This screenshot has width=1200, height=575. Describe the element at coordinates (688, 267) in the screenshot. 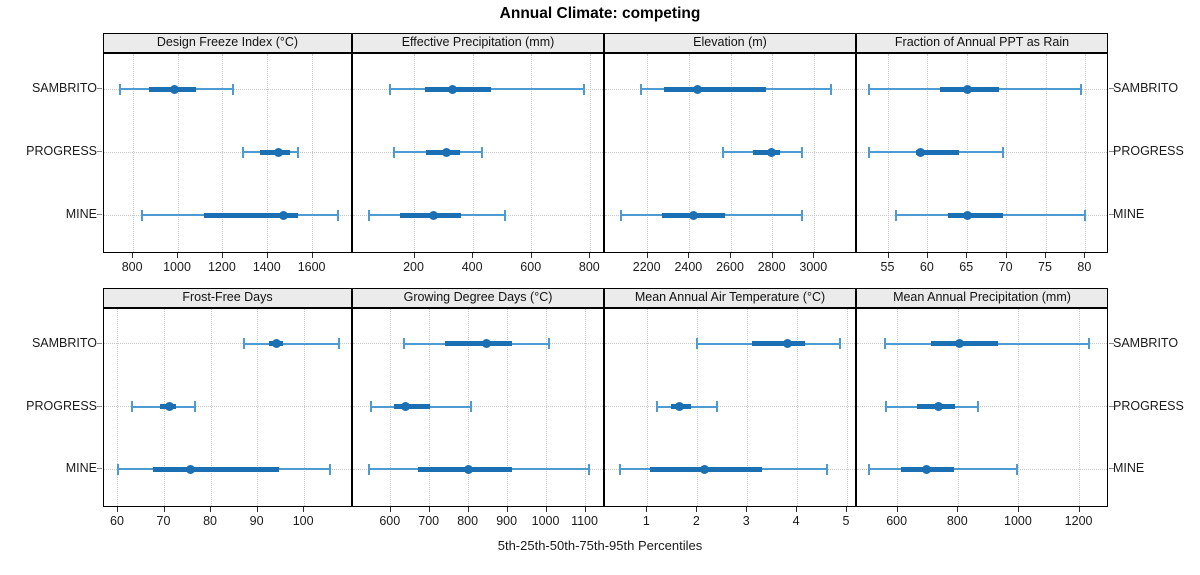

I see `x-tick-label: 2400` at that location.